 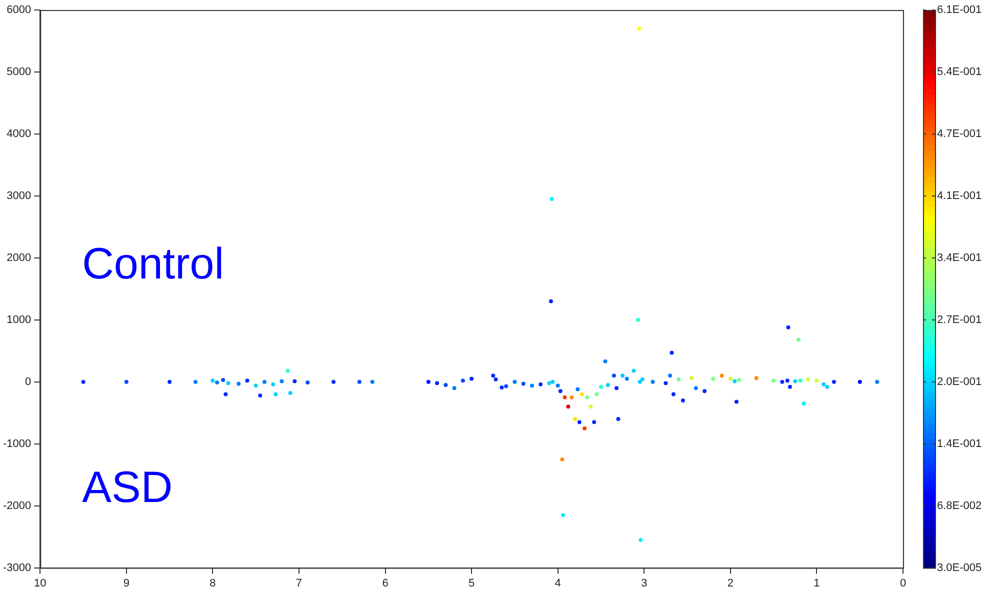 What do you see at coordinates (557, 583) in the screenshot?
I see `x-tick-label: 4` at bounding box center [557, 583].